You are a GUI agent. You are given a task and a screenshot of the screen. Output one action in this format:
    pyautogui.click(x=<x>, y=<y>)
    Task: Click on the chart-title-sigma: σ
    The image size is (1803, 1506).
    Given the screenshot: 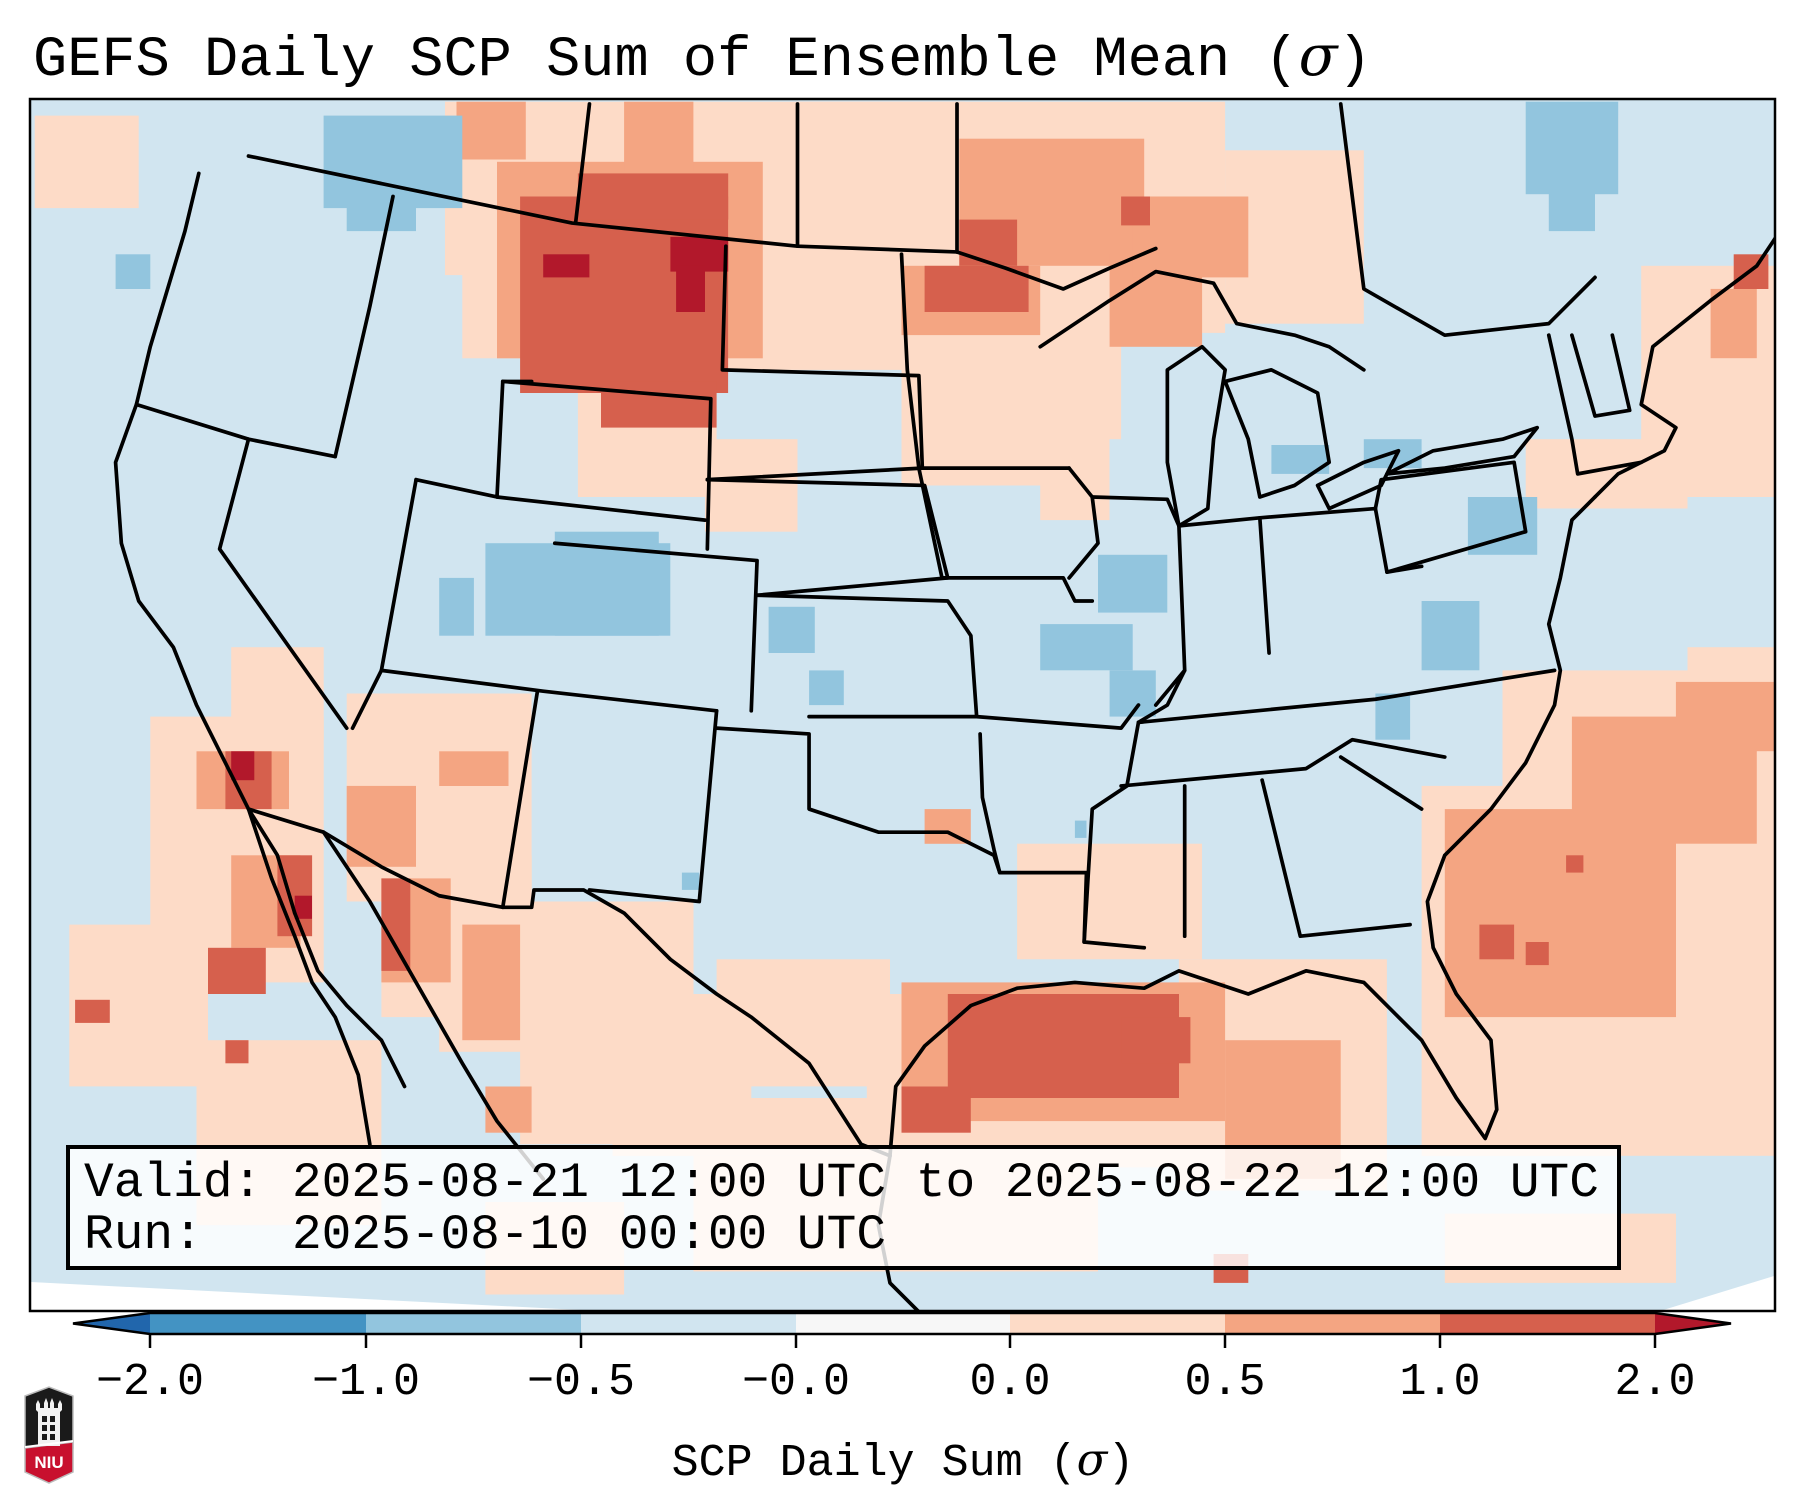 What is the action you would take?
    pyautogui.click(x=1318, y=56)
    